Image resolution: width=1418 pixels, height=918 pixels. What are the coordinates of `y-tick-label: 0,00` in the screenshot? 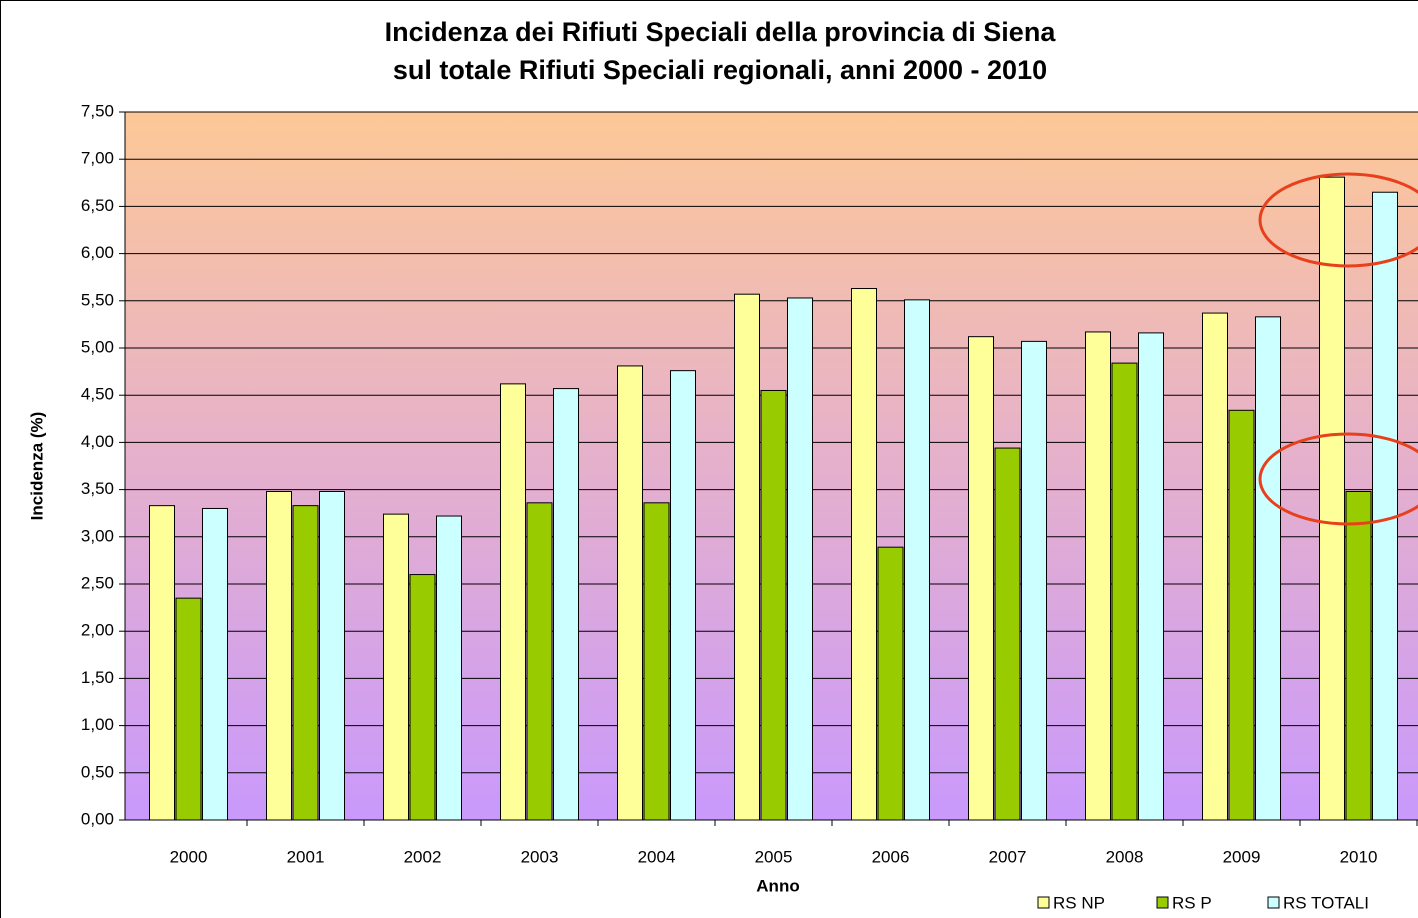 It's located at (97, 818).